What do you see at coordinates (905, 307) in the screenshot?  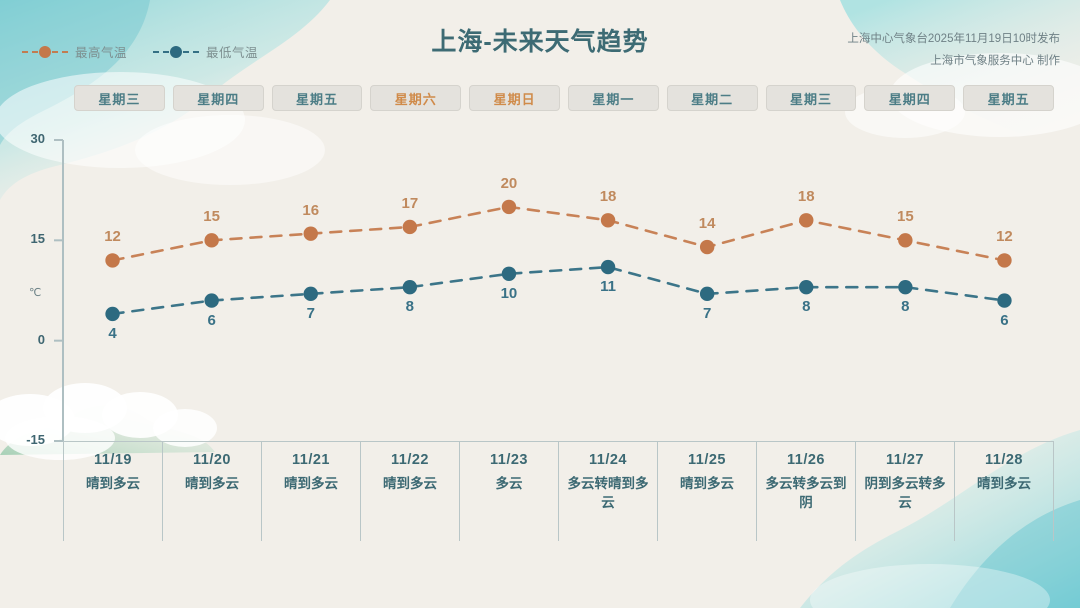 I see `min-temp-label-8: 8` at bounding box center [905, 307].